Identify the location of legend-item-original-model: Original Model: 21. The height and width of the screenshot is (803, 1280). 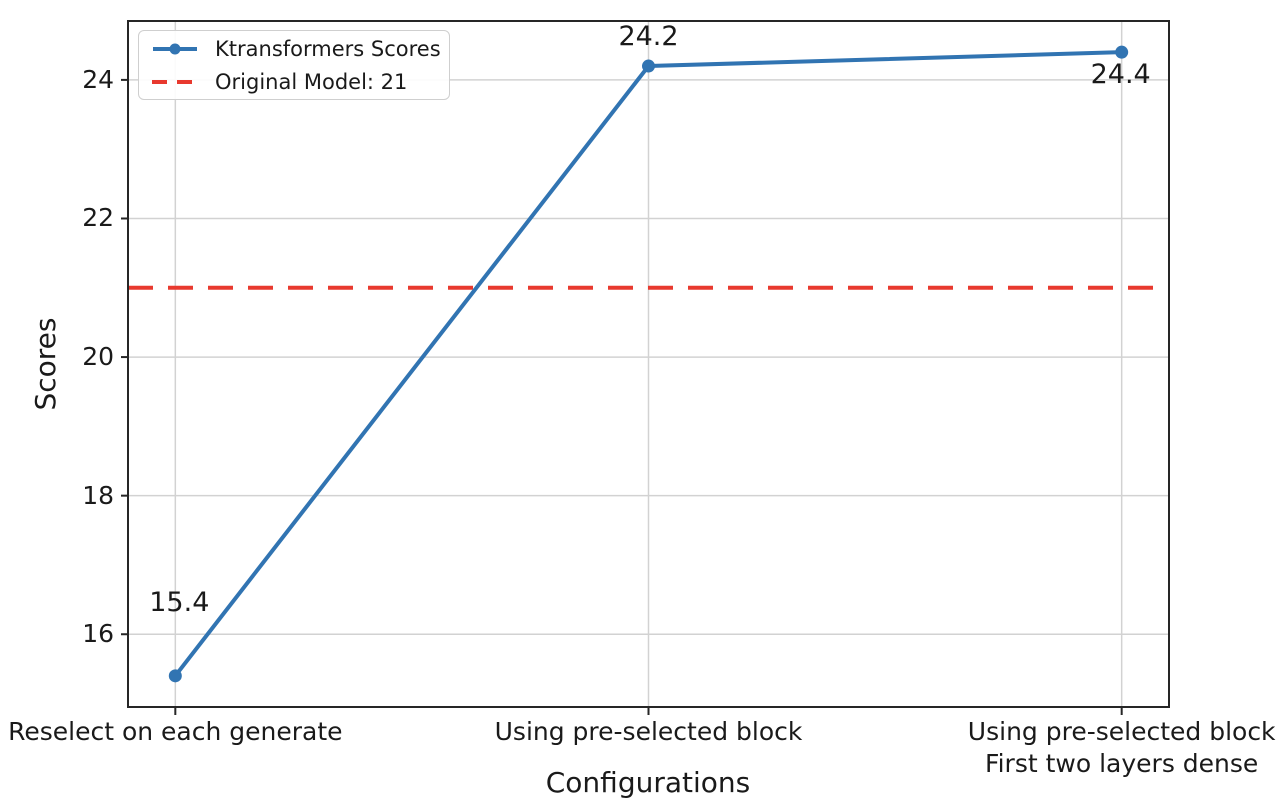
(295, 82).